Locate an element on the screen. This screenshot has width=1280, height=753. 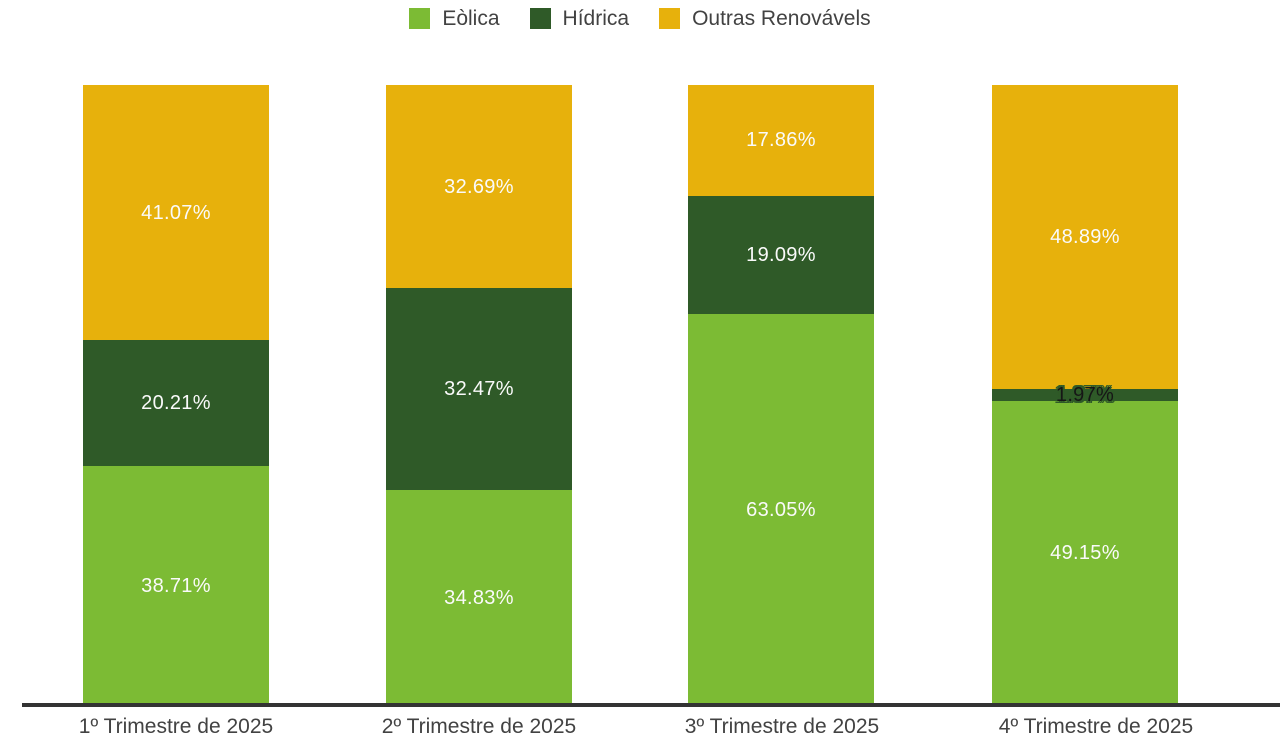
bar-value-label: 49.15% is located at coordinates (1085, 553).